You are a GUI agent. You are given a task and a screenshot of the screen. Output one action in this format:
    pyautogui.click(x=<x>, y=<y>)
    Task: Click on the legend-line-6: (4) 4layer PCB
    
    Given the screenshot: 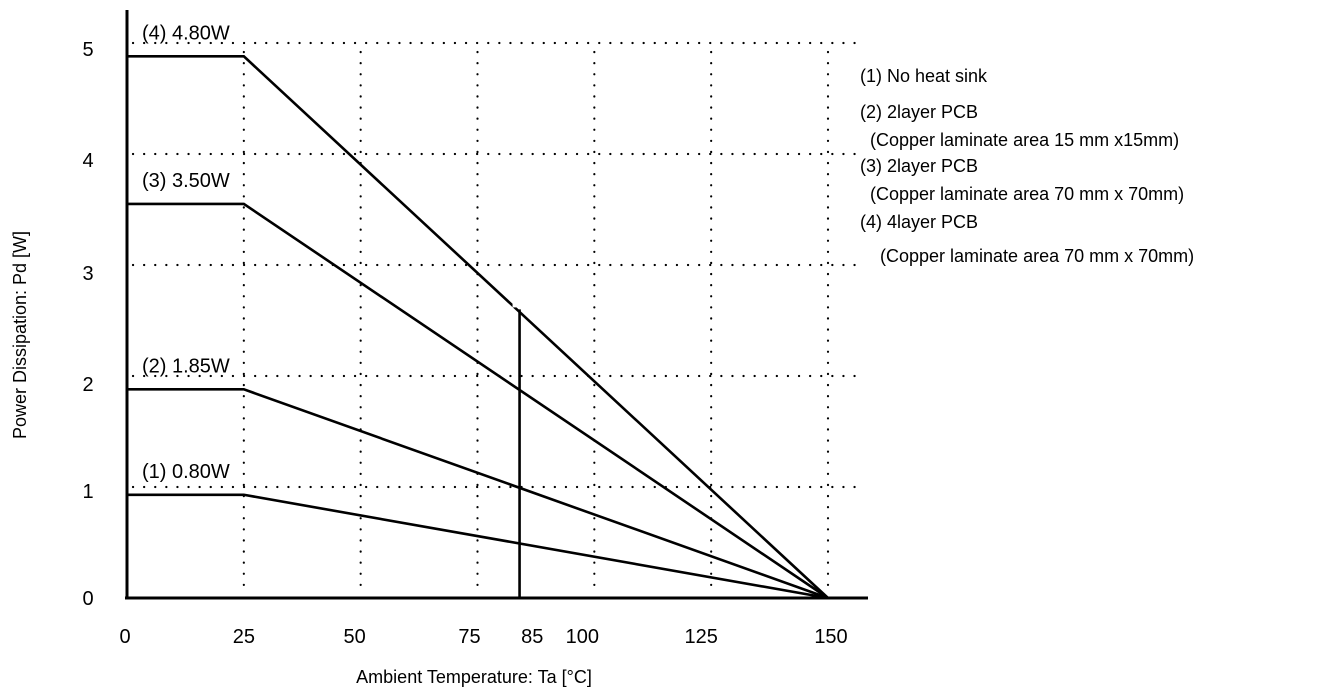 What is the action you would take?
    pyautogui.click(x=919, y=222)
    